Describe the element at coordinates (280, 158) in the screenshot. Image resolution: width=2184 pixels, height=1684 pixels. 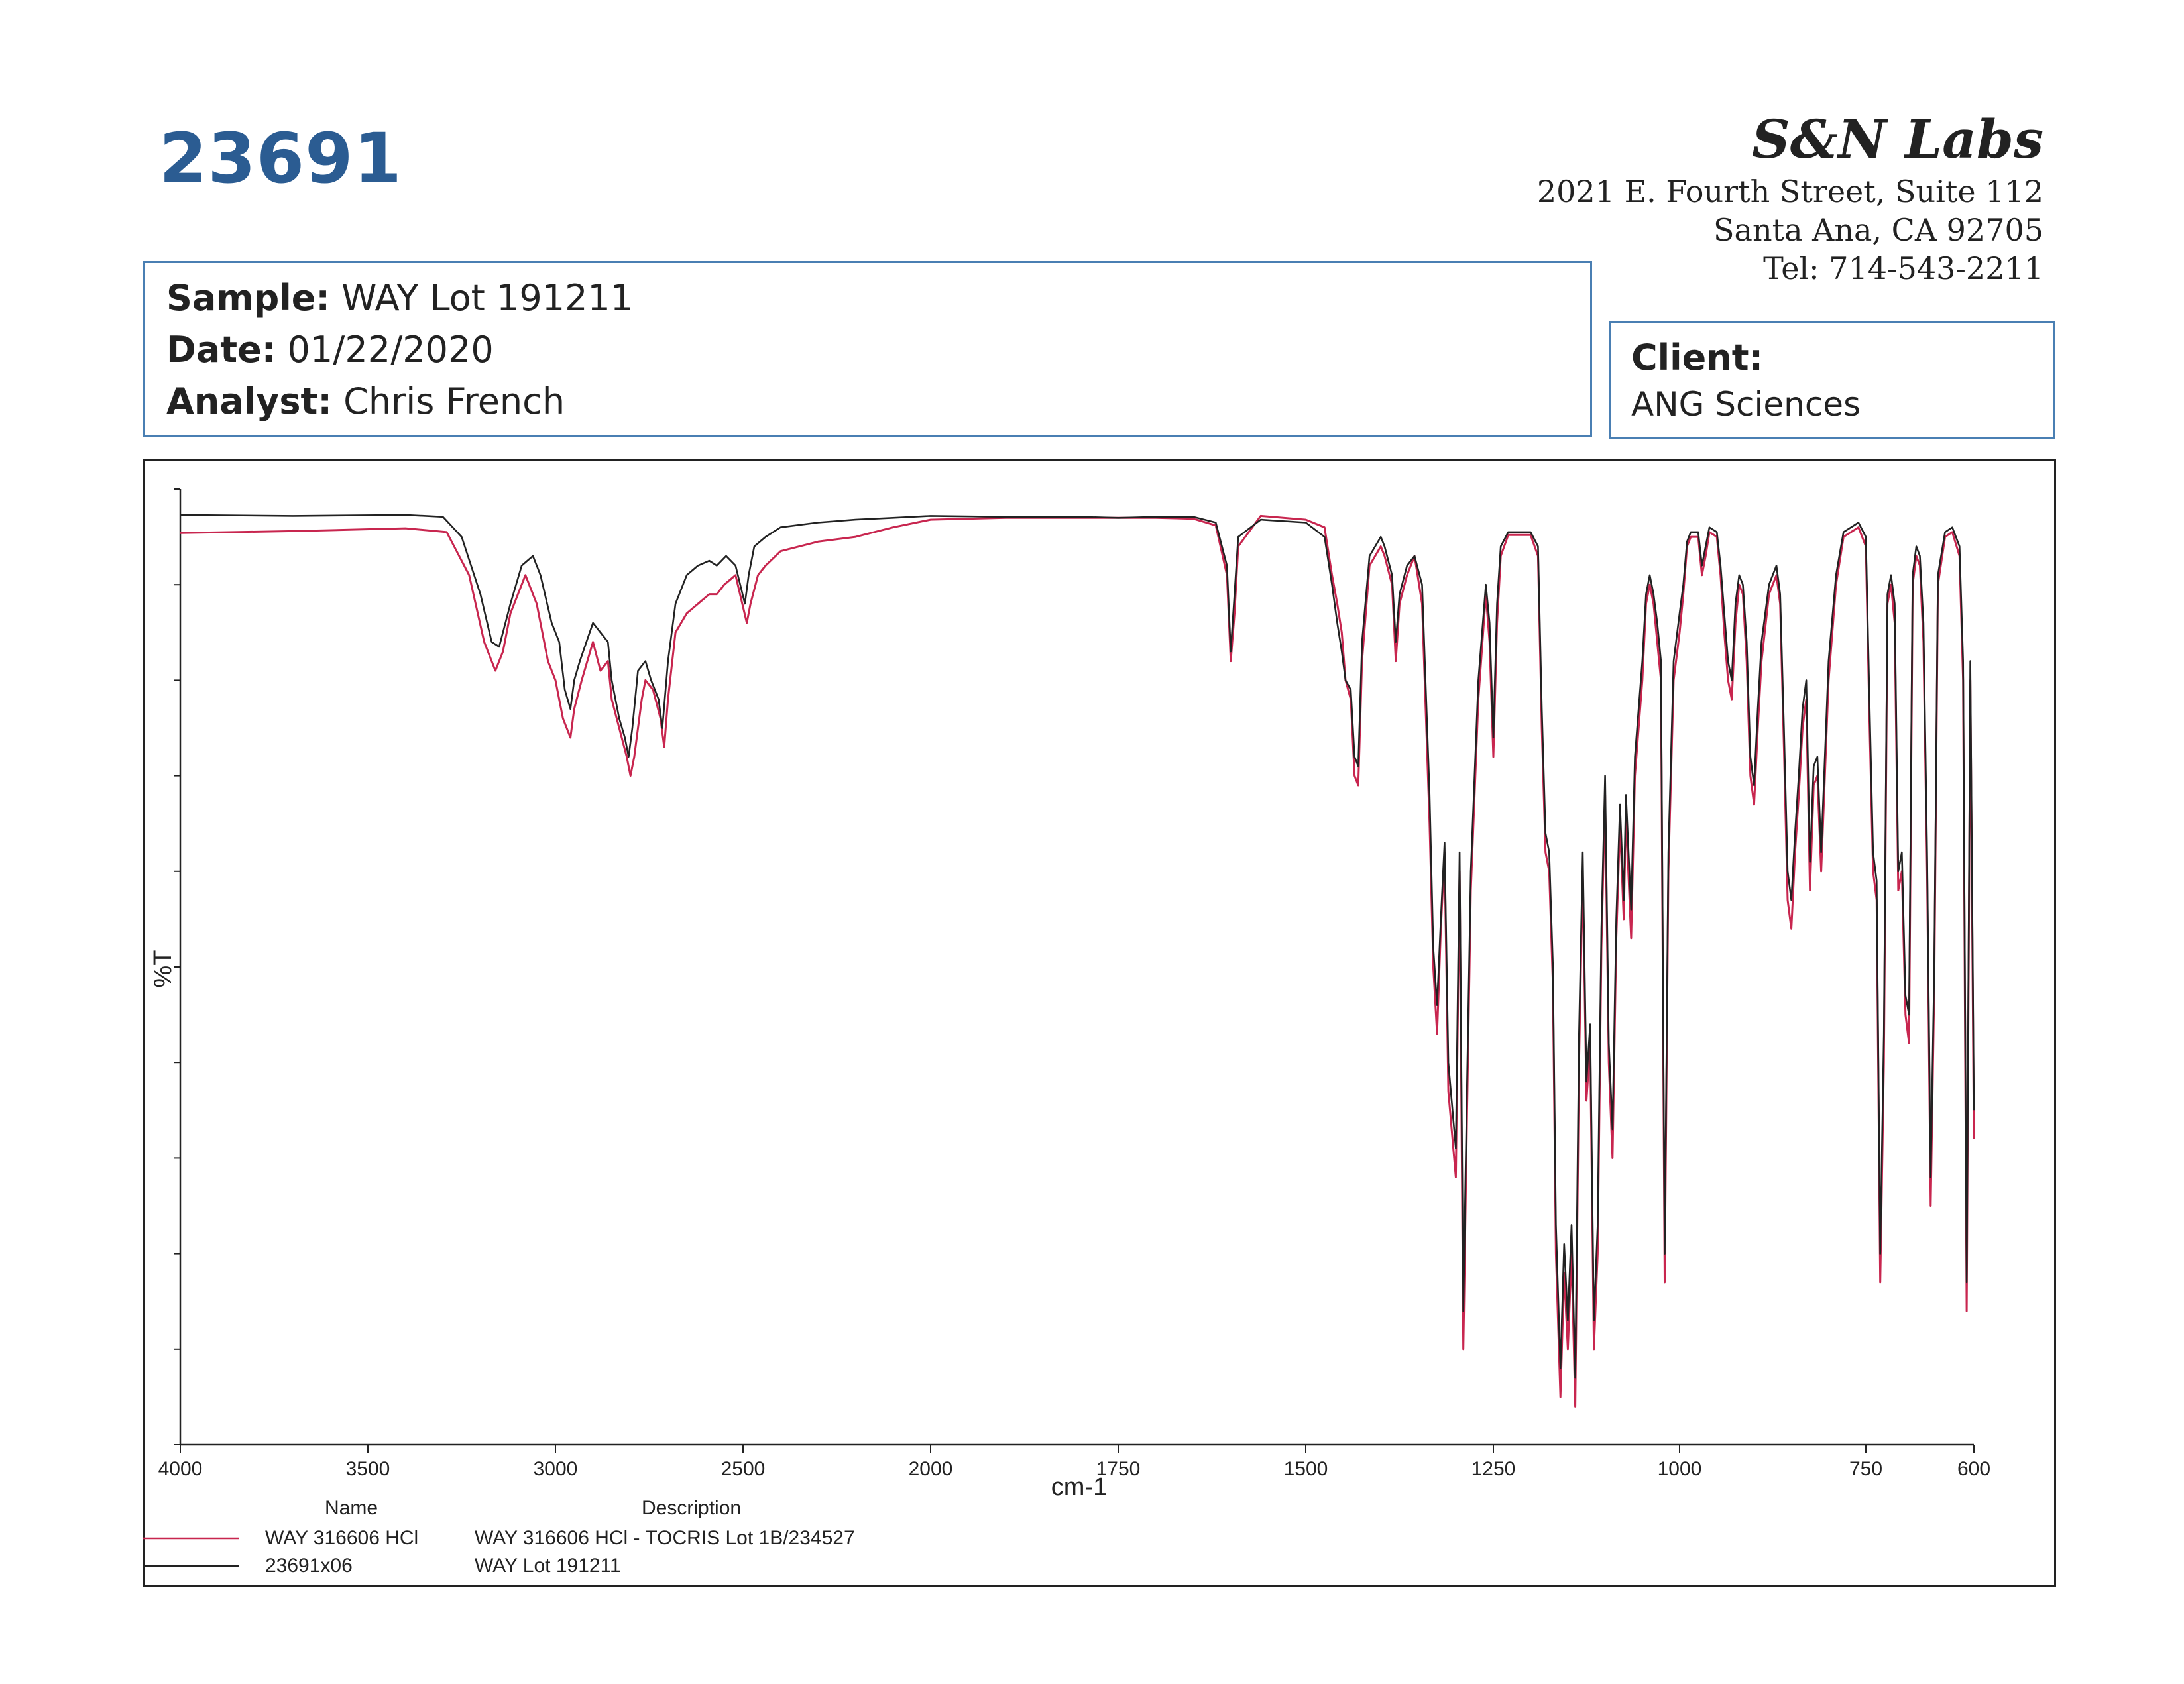
I see `report-id: 23691` at that location.